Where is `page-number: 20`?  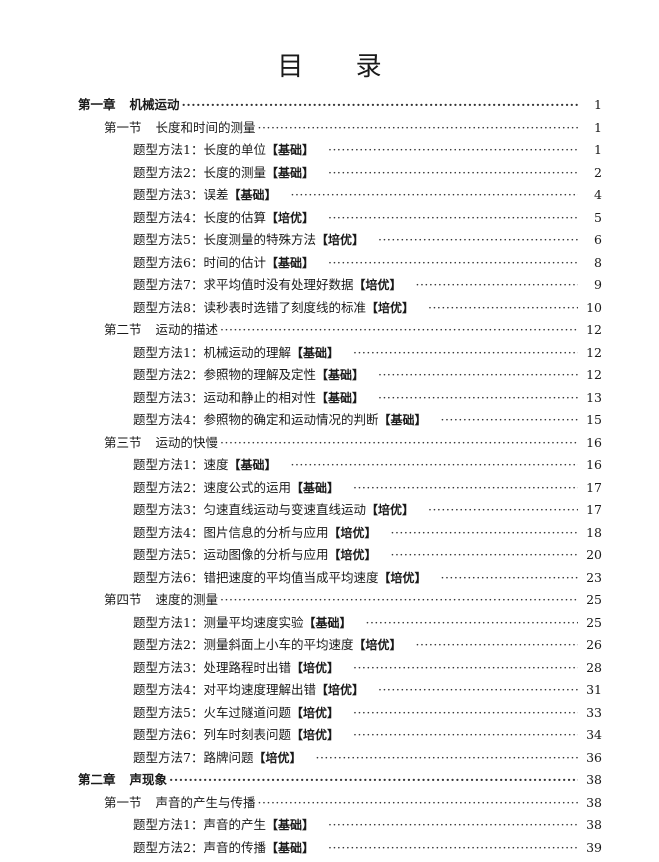
page-number: 20 is located at coordinates (594, 554).